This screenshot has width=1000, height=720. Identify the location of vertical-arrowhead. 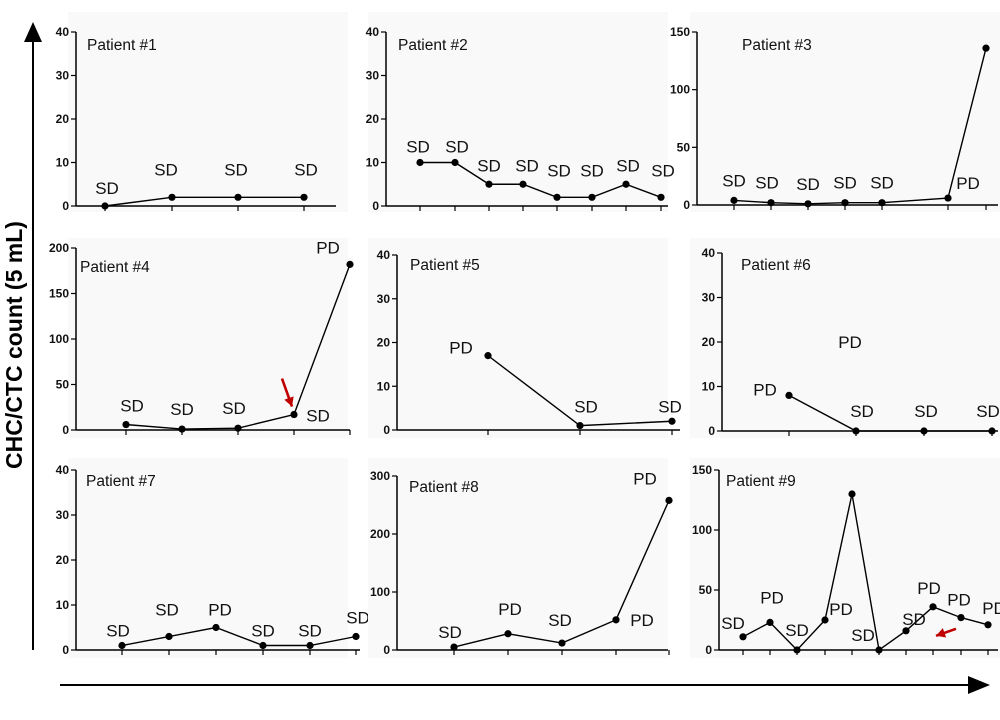
(33, 32).